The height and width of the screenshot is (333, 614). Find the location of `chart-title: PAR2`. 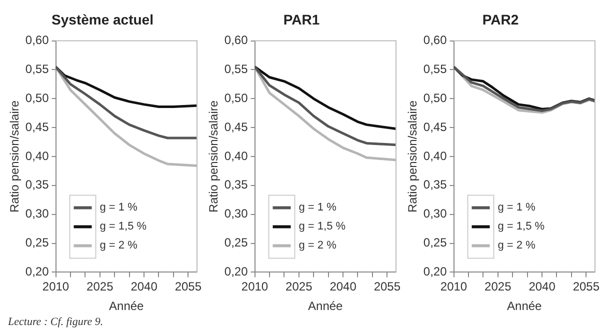

chart-title: PAR2 is located at coordinates (500, 19).